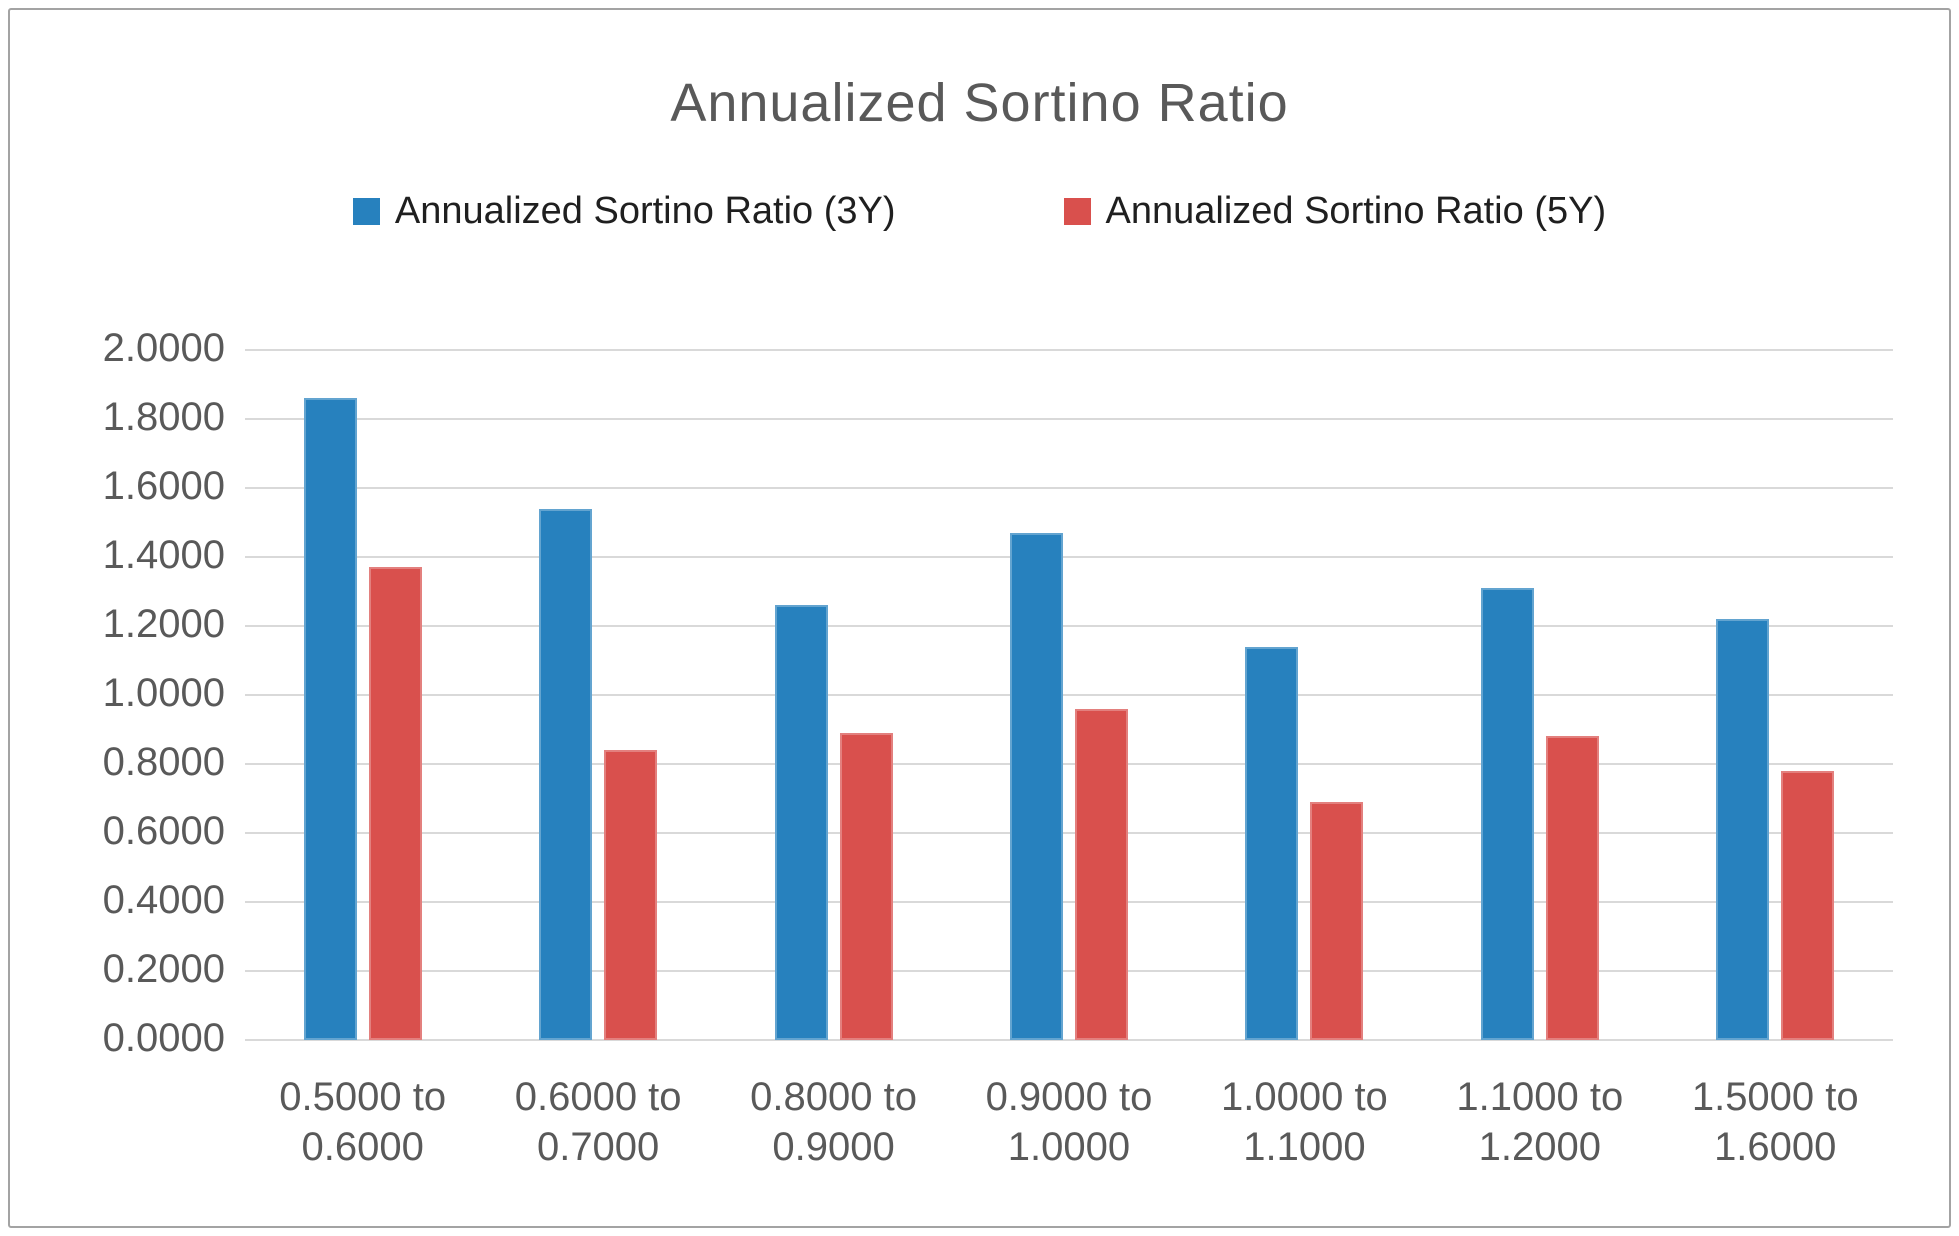 This screenshot has width=1959, height=1236. What do you see at coordinates (163, 624) in the screenshot?
I see `y-axis-tick-label: 1.2000` at bounding box center [163, 624].